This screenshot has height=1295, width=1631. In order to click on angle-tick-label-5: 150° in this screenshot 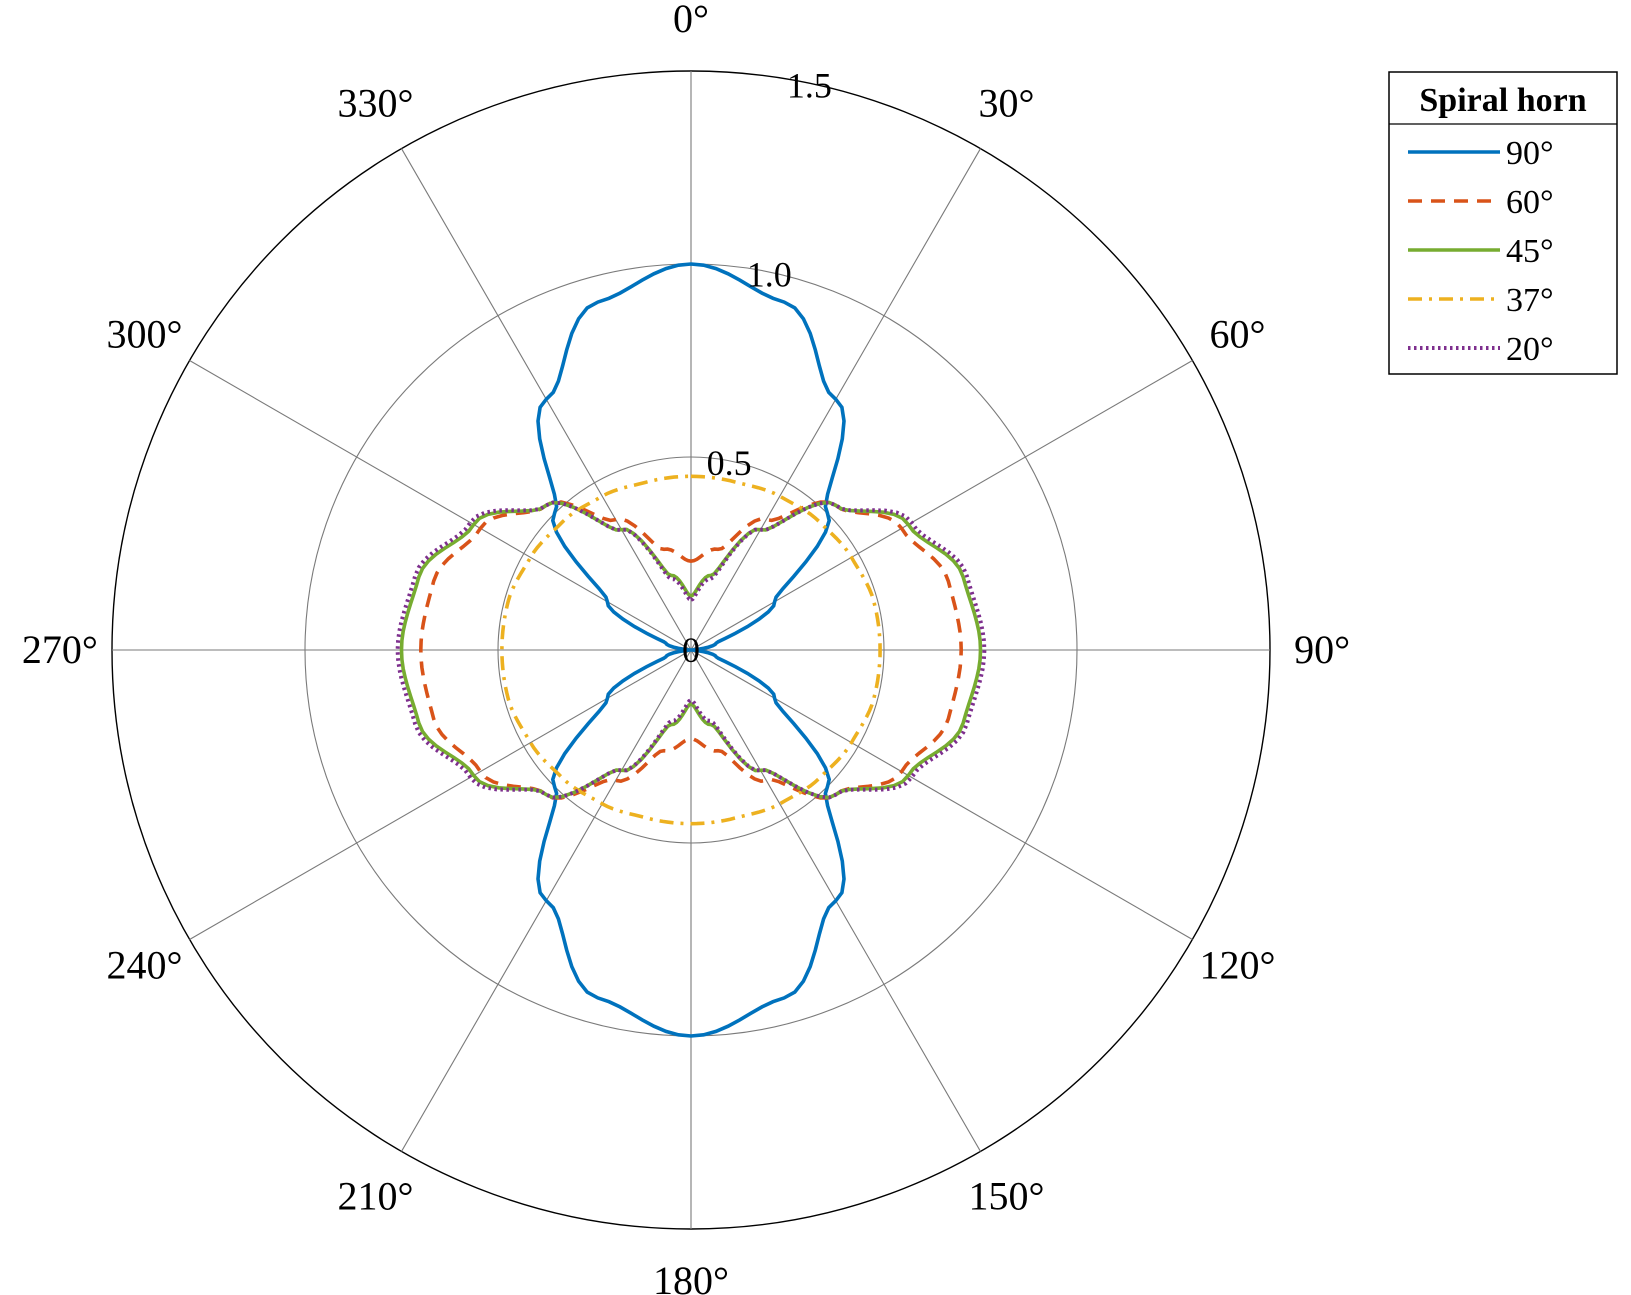, I will do `click(1007, 1196)`.